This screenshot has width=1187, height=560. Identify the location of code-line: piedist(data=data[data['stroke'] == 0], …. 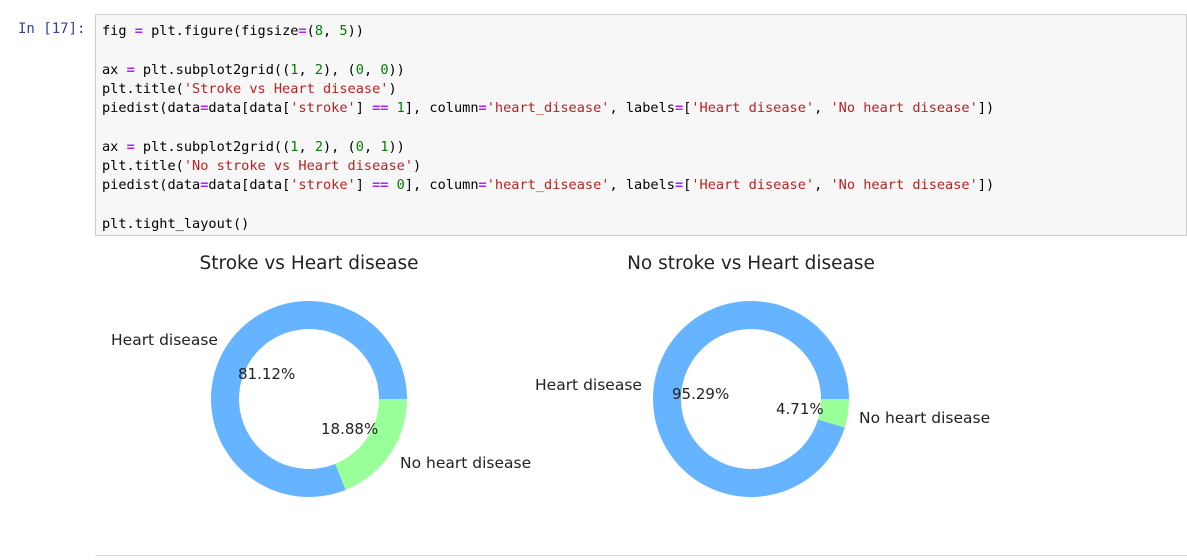
(548, 185).